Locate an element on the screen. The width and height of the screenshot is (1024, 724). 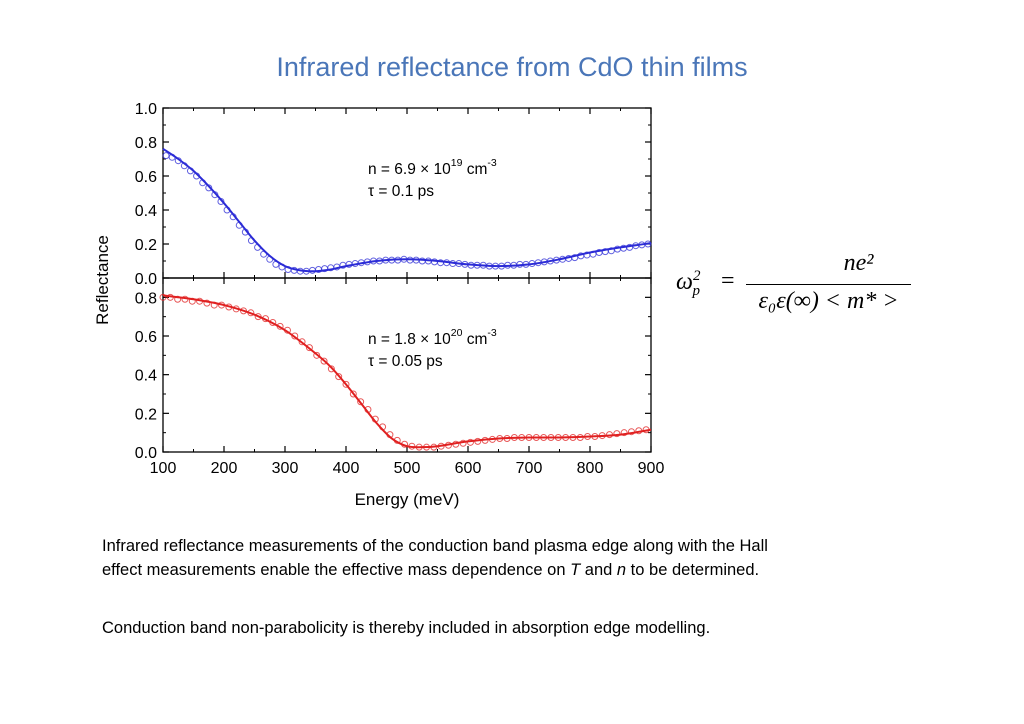
bottom-annotation-density: n = 1.8 × 1020 cm-3 is located at coordinates (432, 337).